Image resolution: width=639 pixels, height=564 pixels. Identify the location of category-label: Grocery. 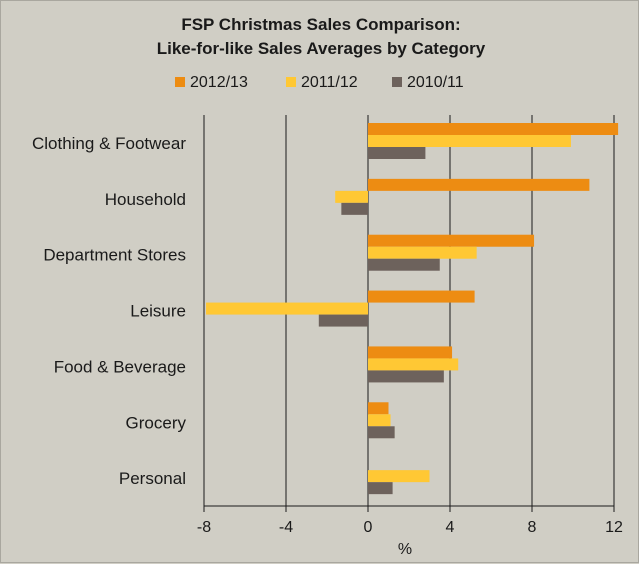
(156, 422).